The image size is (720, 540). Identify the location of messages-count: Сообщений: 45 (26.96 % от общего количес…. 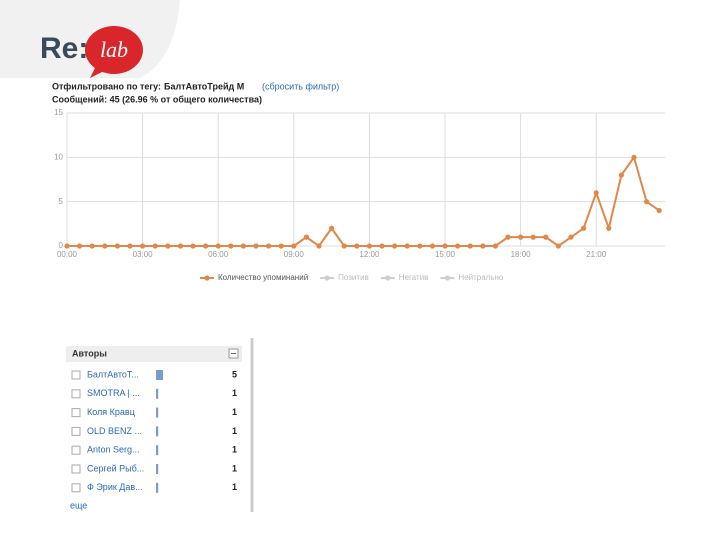
(157, 99).